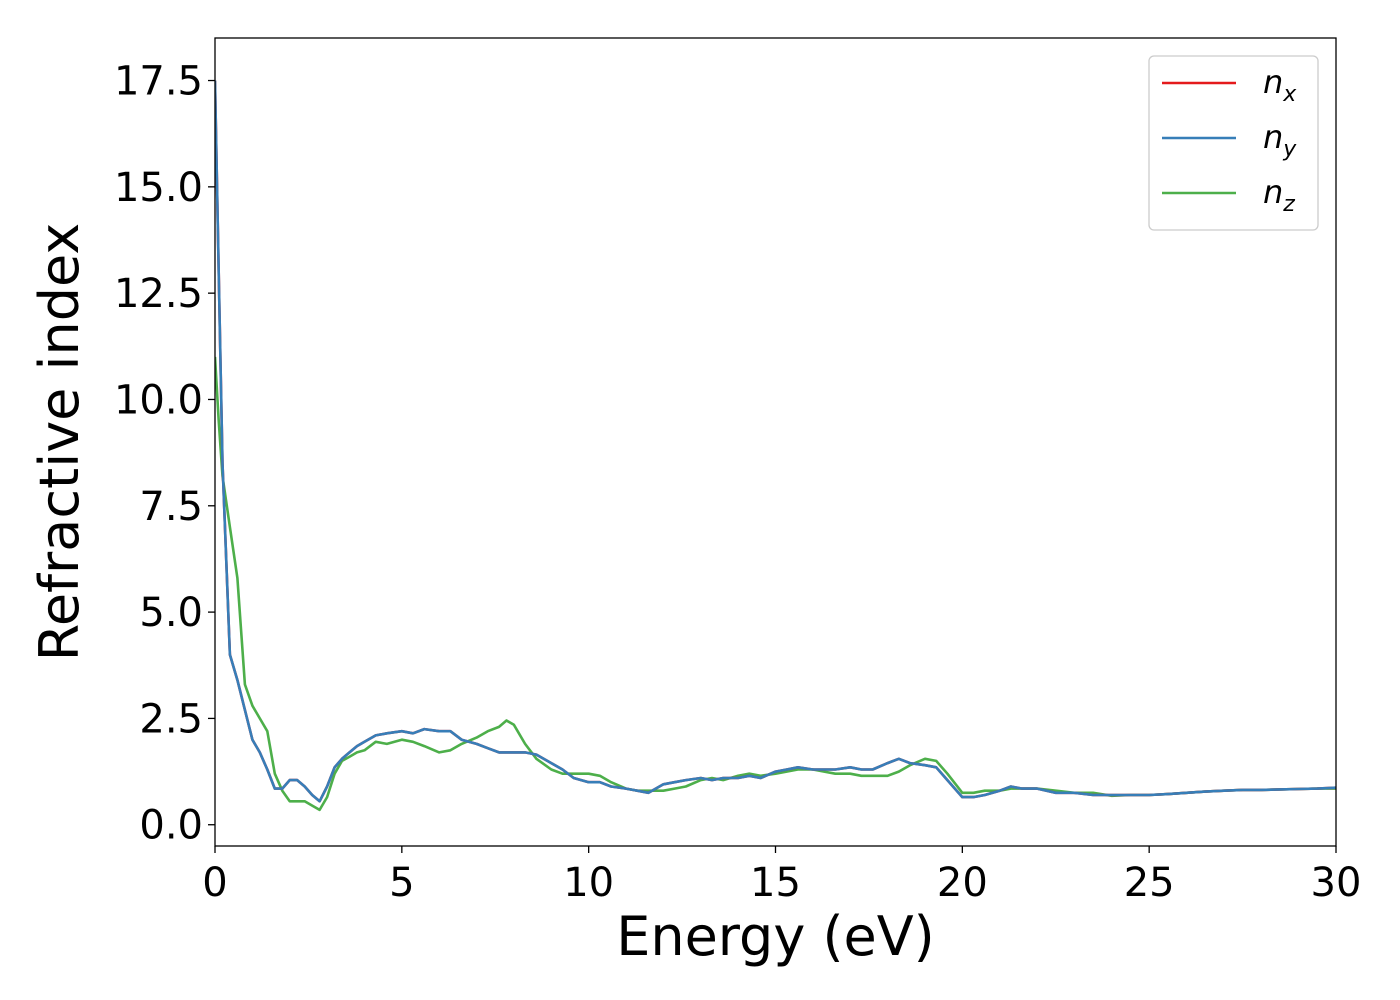  What do you see at coordinates (962, 883) in the screenshot?
I see `x-tick-label: 20` at bounding box center [962, 883].